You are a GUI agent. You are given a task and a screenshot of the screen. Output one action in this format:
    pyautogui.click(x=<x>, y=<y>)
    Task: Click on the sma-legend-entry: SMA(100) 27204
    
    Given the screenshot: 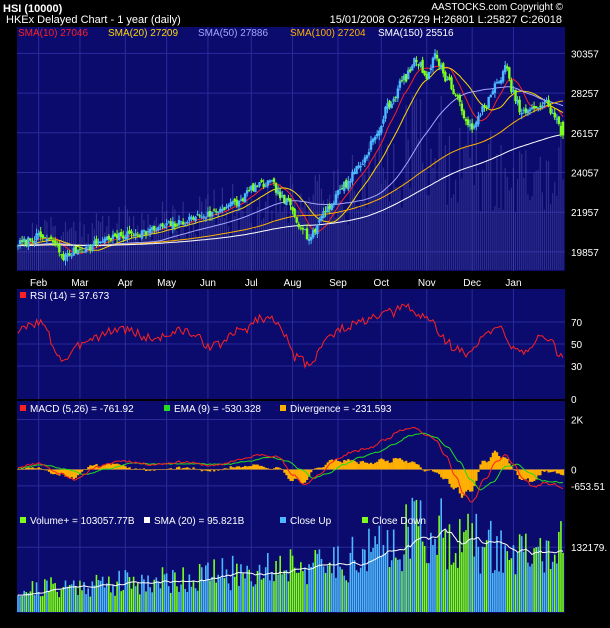 What is the action you would take?
    pyautogui.click(x=328, y=33)
    